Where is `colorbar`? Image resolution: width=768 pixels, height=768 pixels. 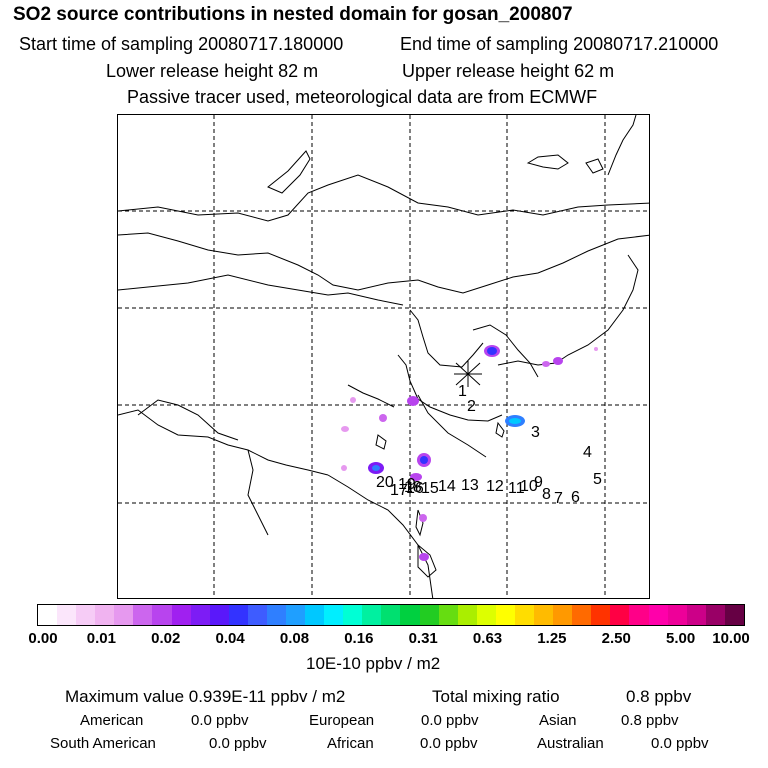
colorbar is located at coordinates (391, 615).